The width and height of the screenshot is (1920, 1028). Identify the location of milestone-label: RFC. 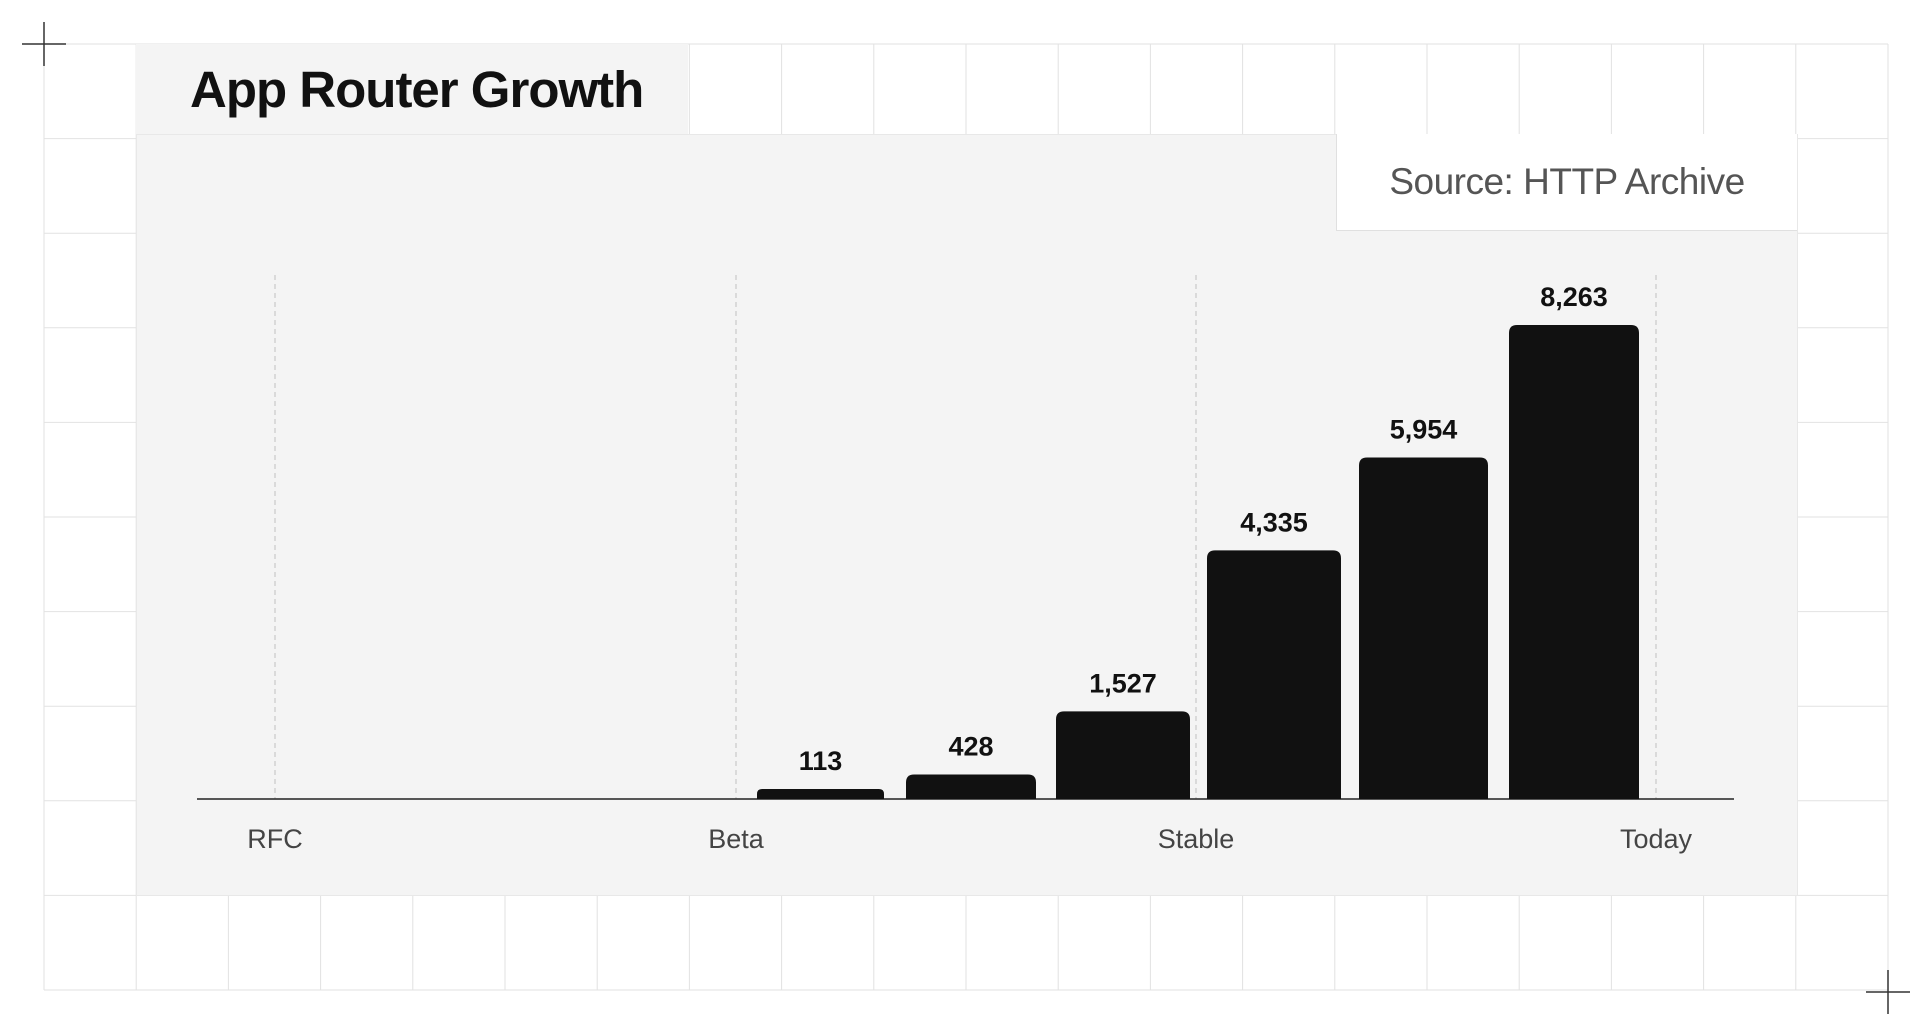
(275, 839).